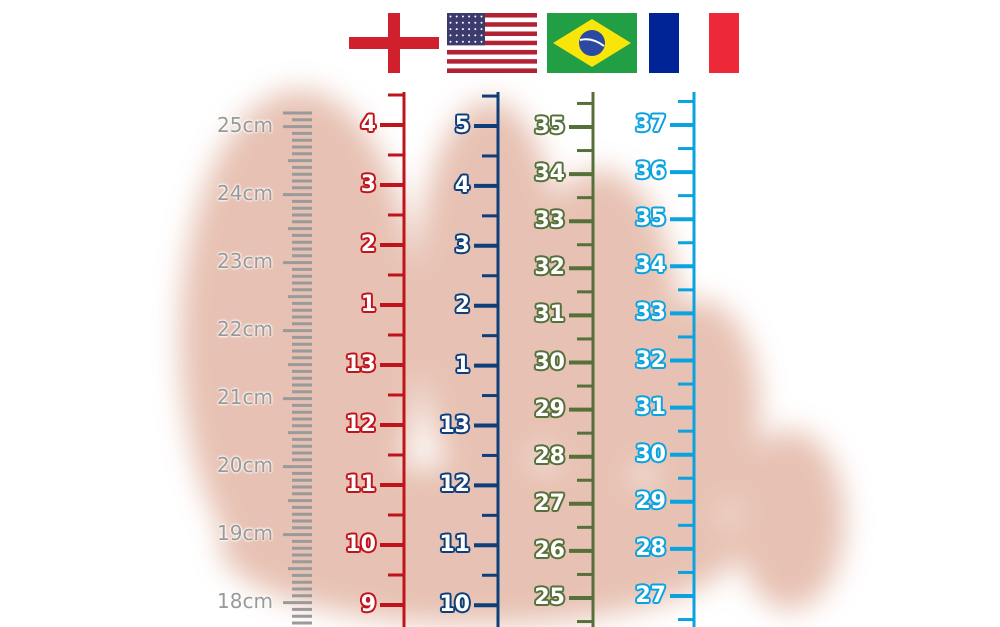 This screenshot has width=1000, height=627. I want to click on usa-flag, so click(492, 43).